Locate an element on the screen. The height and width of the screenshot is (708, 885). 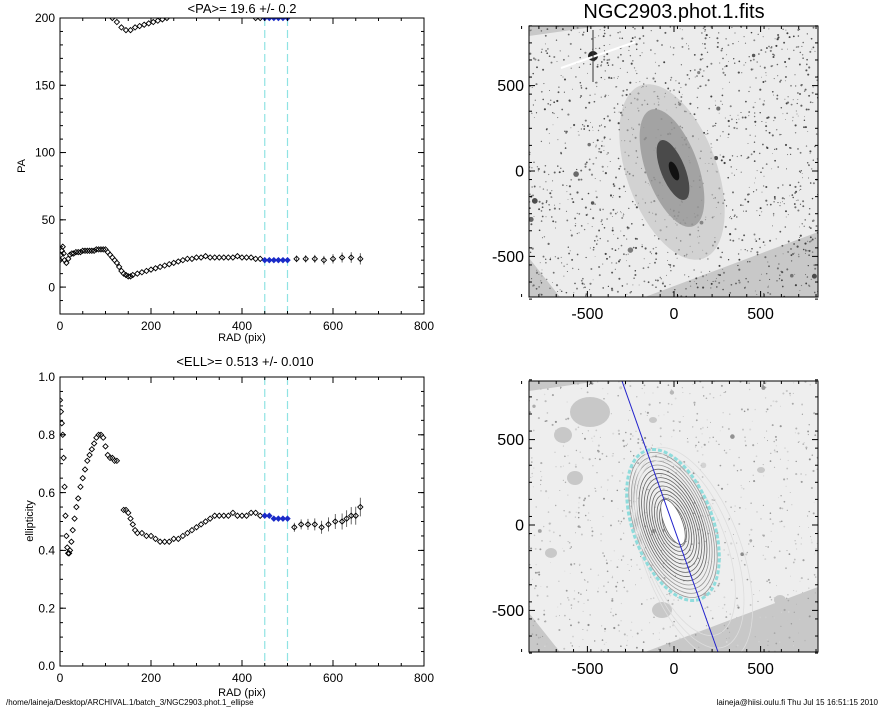
x-tick-label: 0 is located at coordinates (60, 678).